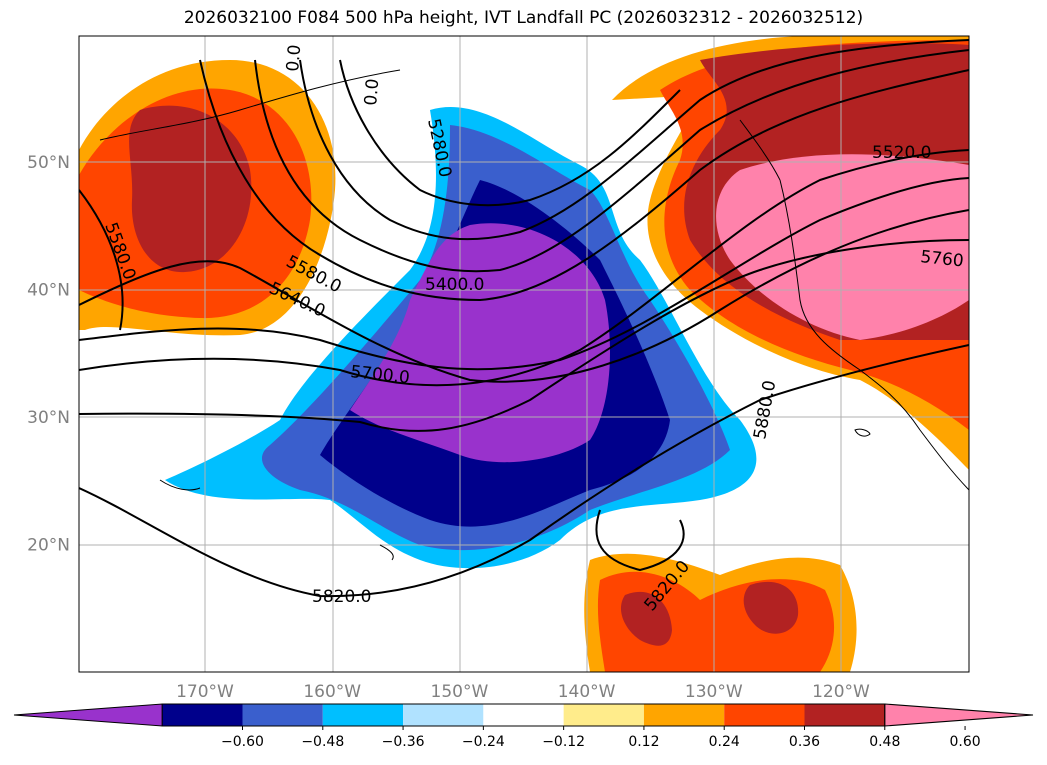 The width and height of the screenshot is (1047, 765). Describe the element at coordinates (48, 291) in the screenshot. I see `latitude-tick-label: 40°N` at that location.